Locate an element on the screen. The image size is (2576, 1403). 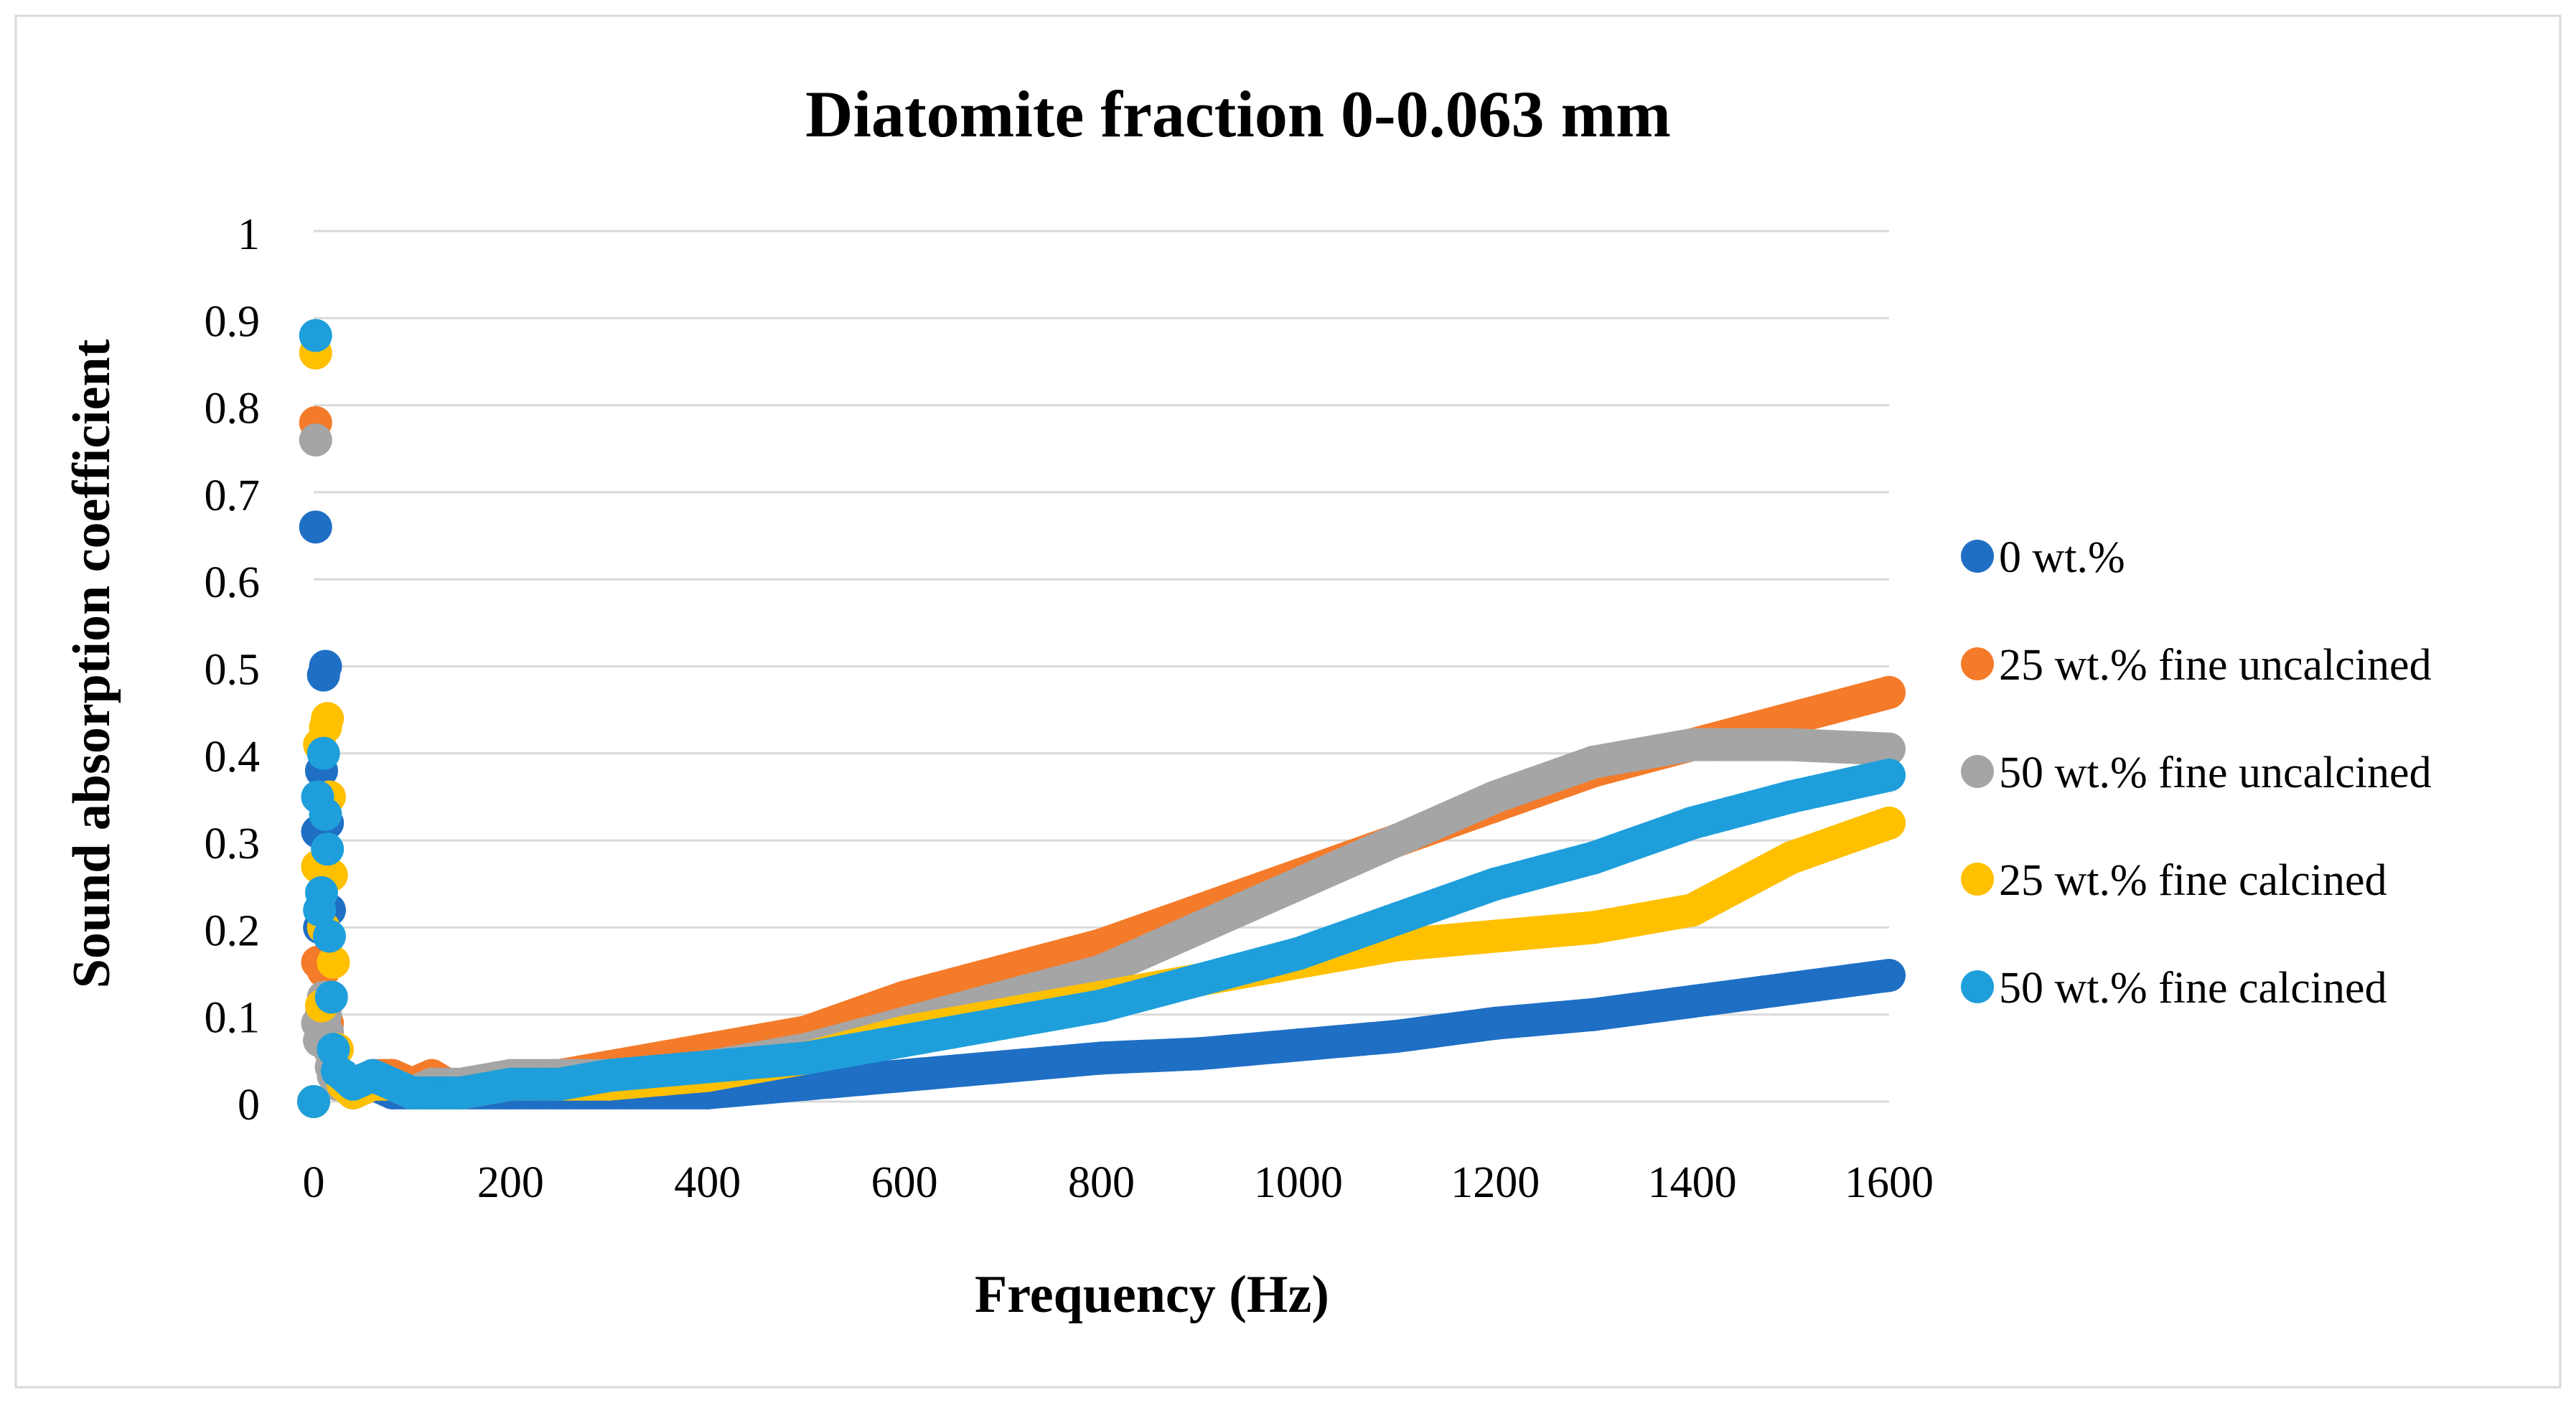
y-tick-label: 0.3 is located at coordinates (233, 844).